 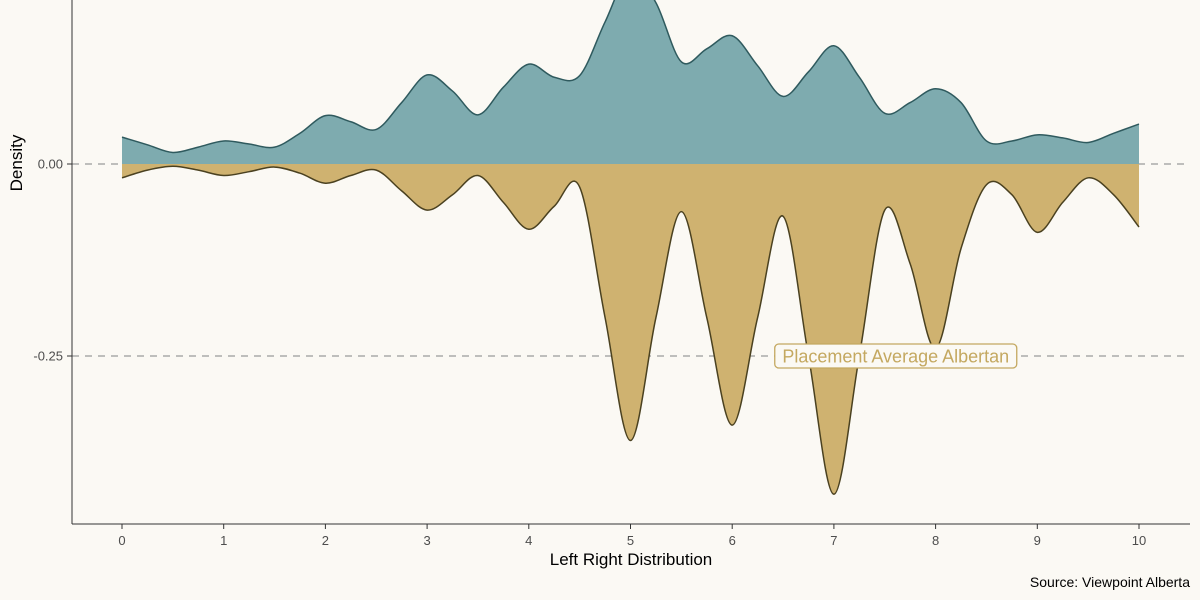 What do you see at coordinates (121, 540) in the screenshot?
I see `x-tick-label: 0` at bounding box center [121, 540].